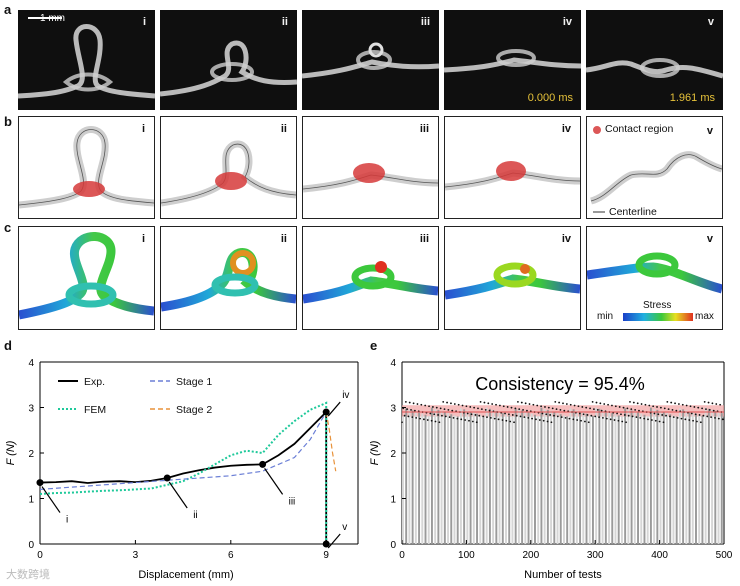 The width and height of the screenshot is (740, 586). I want to click on stage-label-c-iii: iii, so click(424, 239).